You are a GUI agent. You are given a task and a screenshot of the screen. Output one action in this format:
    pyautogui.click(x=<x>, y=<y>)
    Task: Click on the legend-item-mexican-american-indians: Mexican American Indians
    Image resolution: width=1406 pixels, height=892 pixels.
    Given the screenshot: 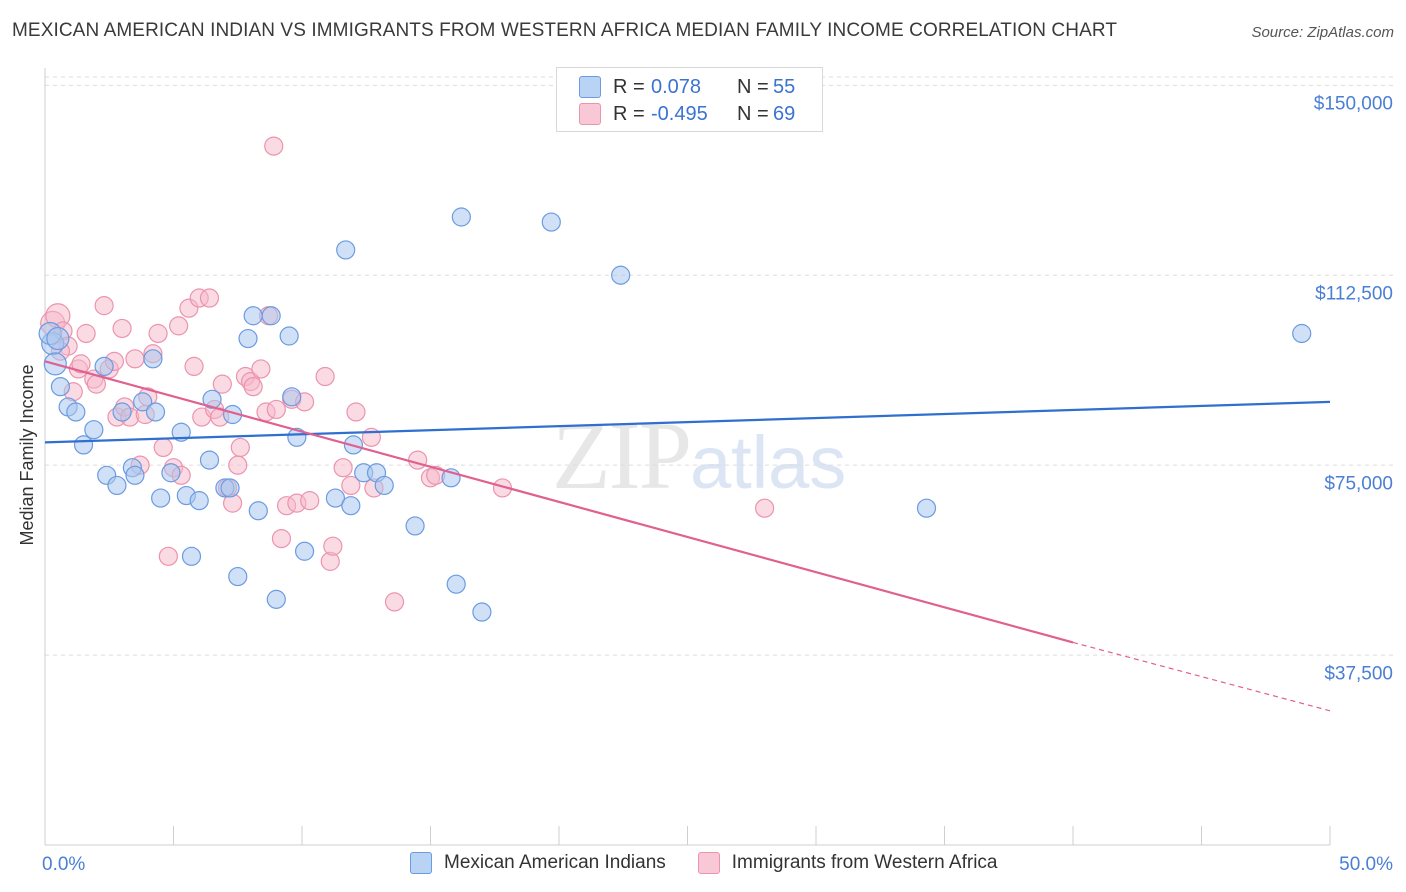 What is the action you would take?
    pyautogui.click(x=538, y=863)
    